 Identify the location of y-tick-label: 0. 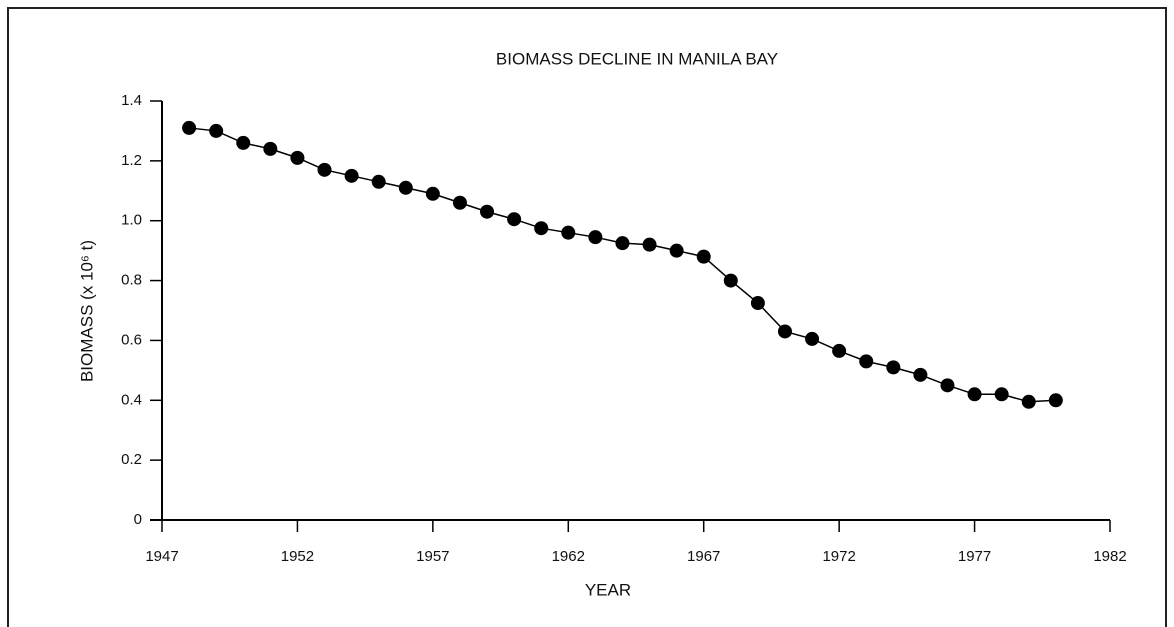
(138, 519).